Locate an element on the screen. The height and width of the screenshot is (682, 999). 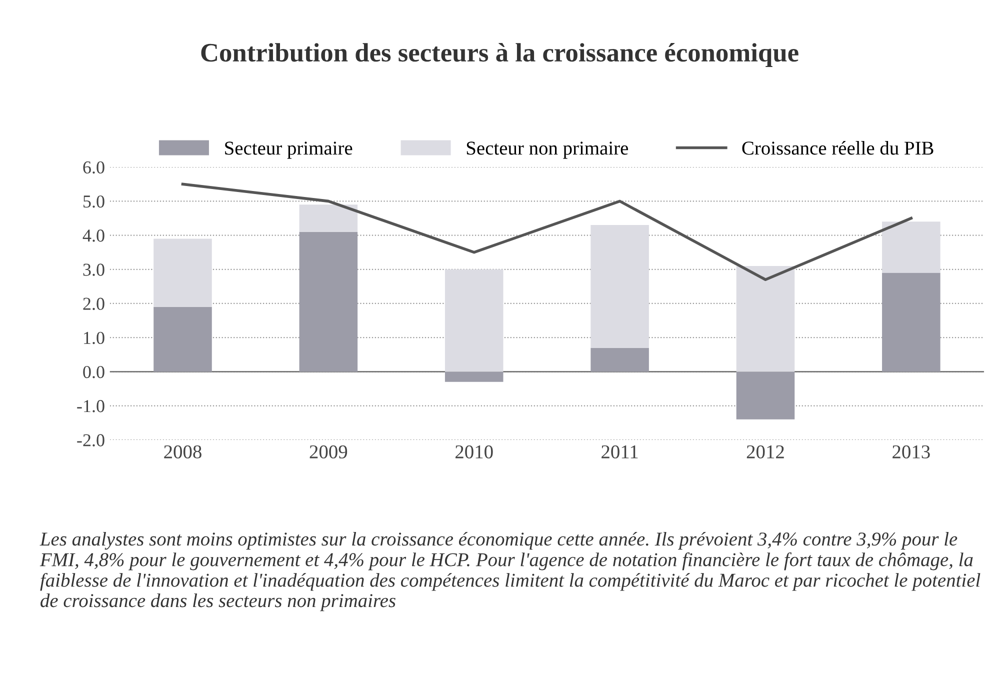
x-tick-label: 2012 is located at coordinates (765, 451).